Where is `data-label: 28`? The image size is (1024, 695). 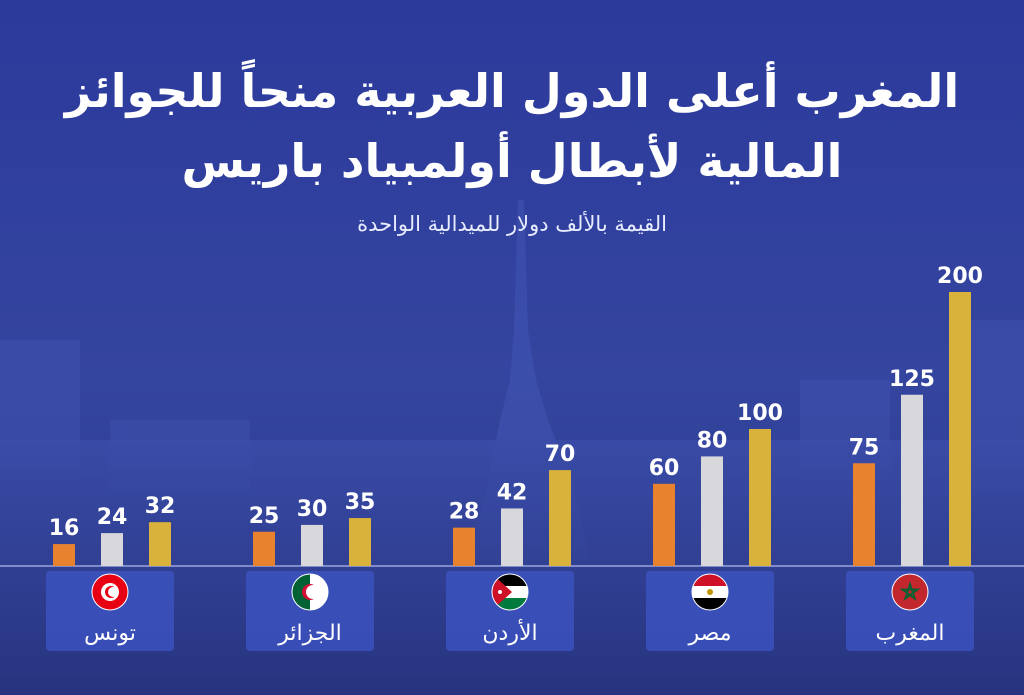 data-label: 28 is located at coordinates (464, 512).